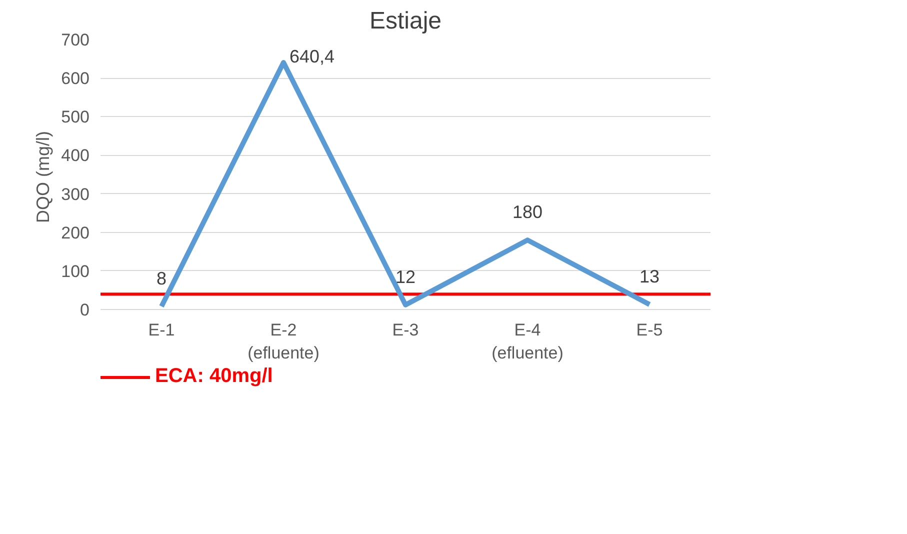  Describe the element at coordinates (312, 56) in the screenshot. I see `data-label: 640,4` at that location.